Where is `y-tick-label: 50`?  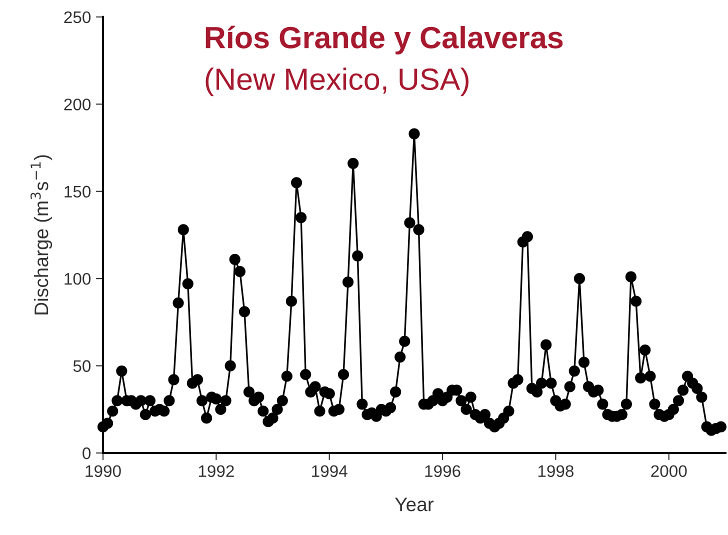 y-tick-label: 50 is located at coordinates (82, 366).